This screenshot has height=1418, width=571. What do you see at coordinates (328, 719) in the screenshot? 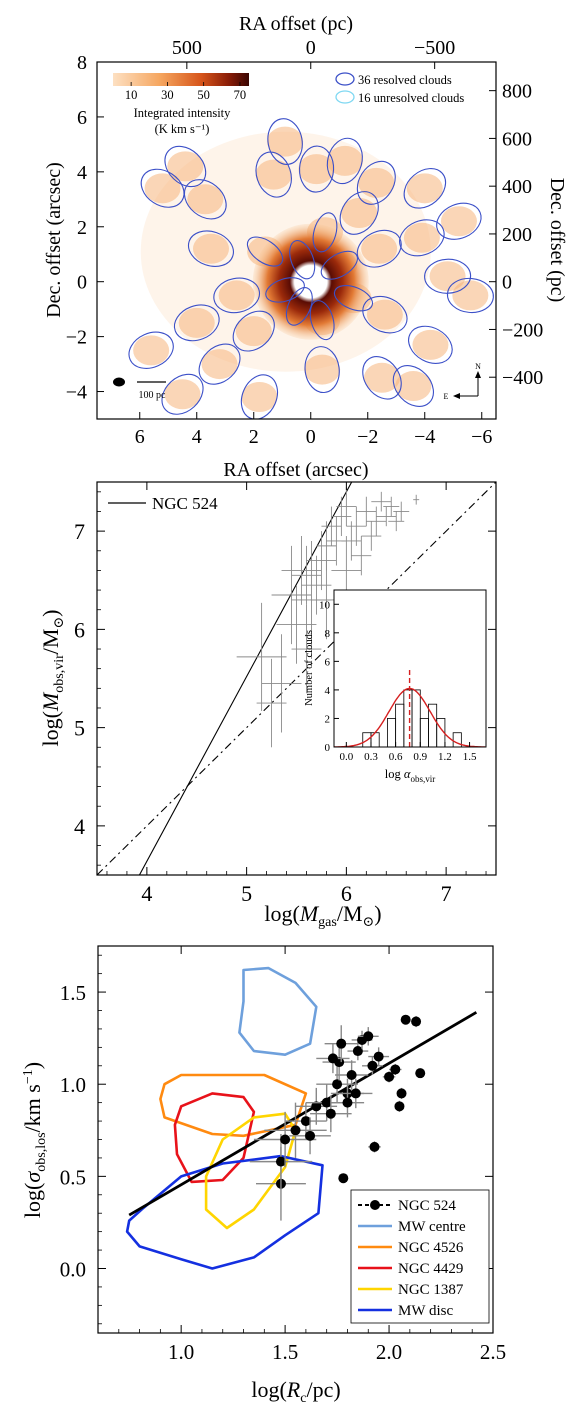
I see `inset-ytick-label: 2` at bounding box center [328, 719].